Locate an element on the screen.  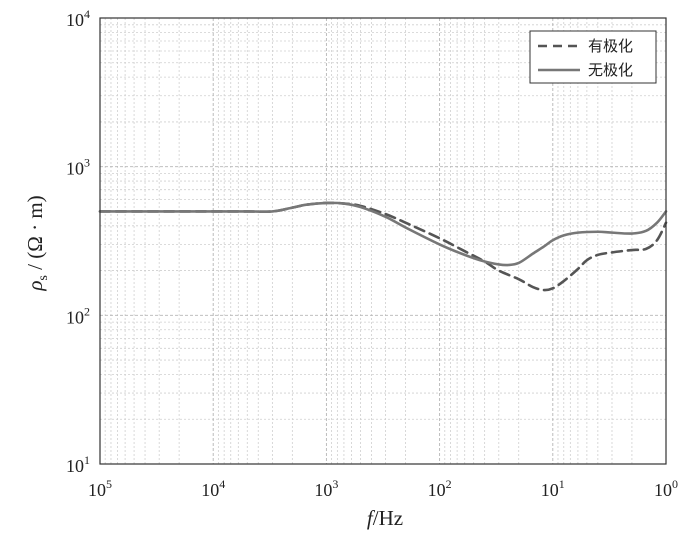
y-tick-label: 10² is located at coordinates (78, 315).